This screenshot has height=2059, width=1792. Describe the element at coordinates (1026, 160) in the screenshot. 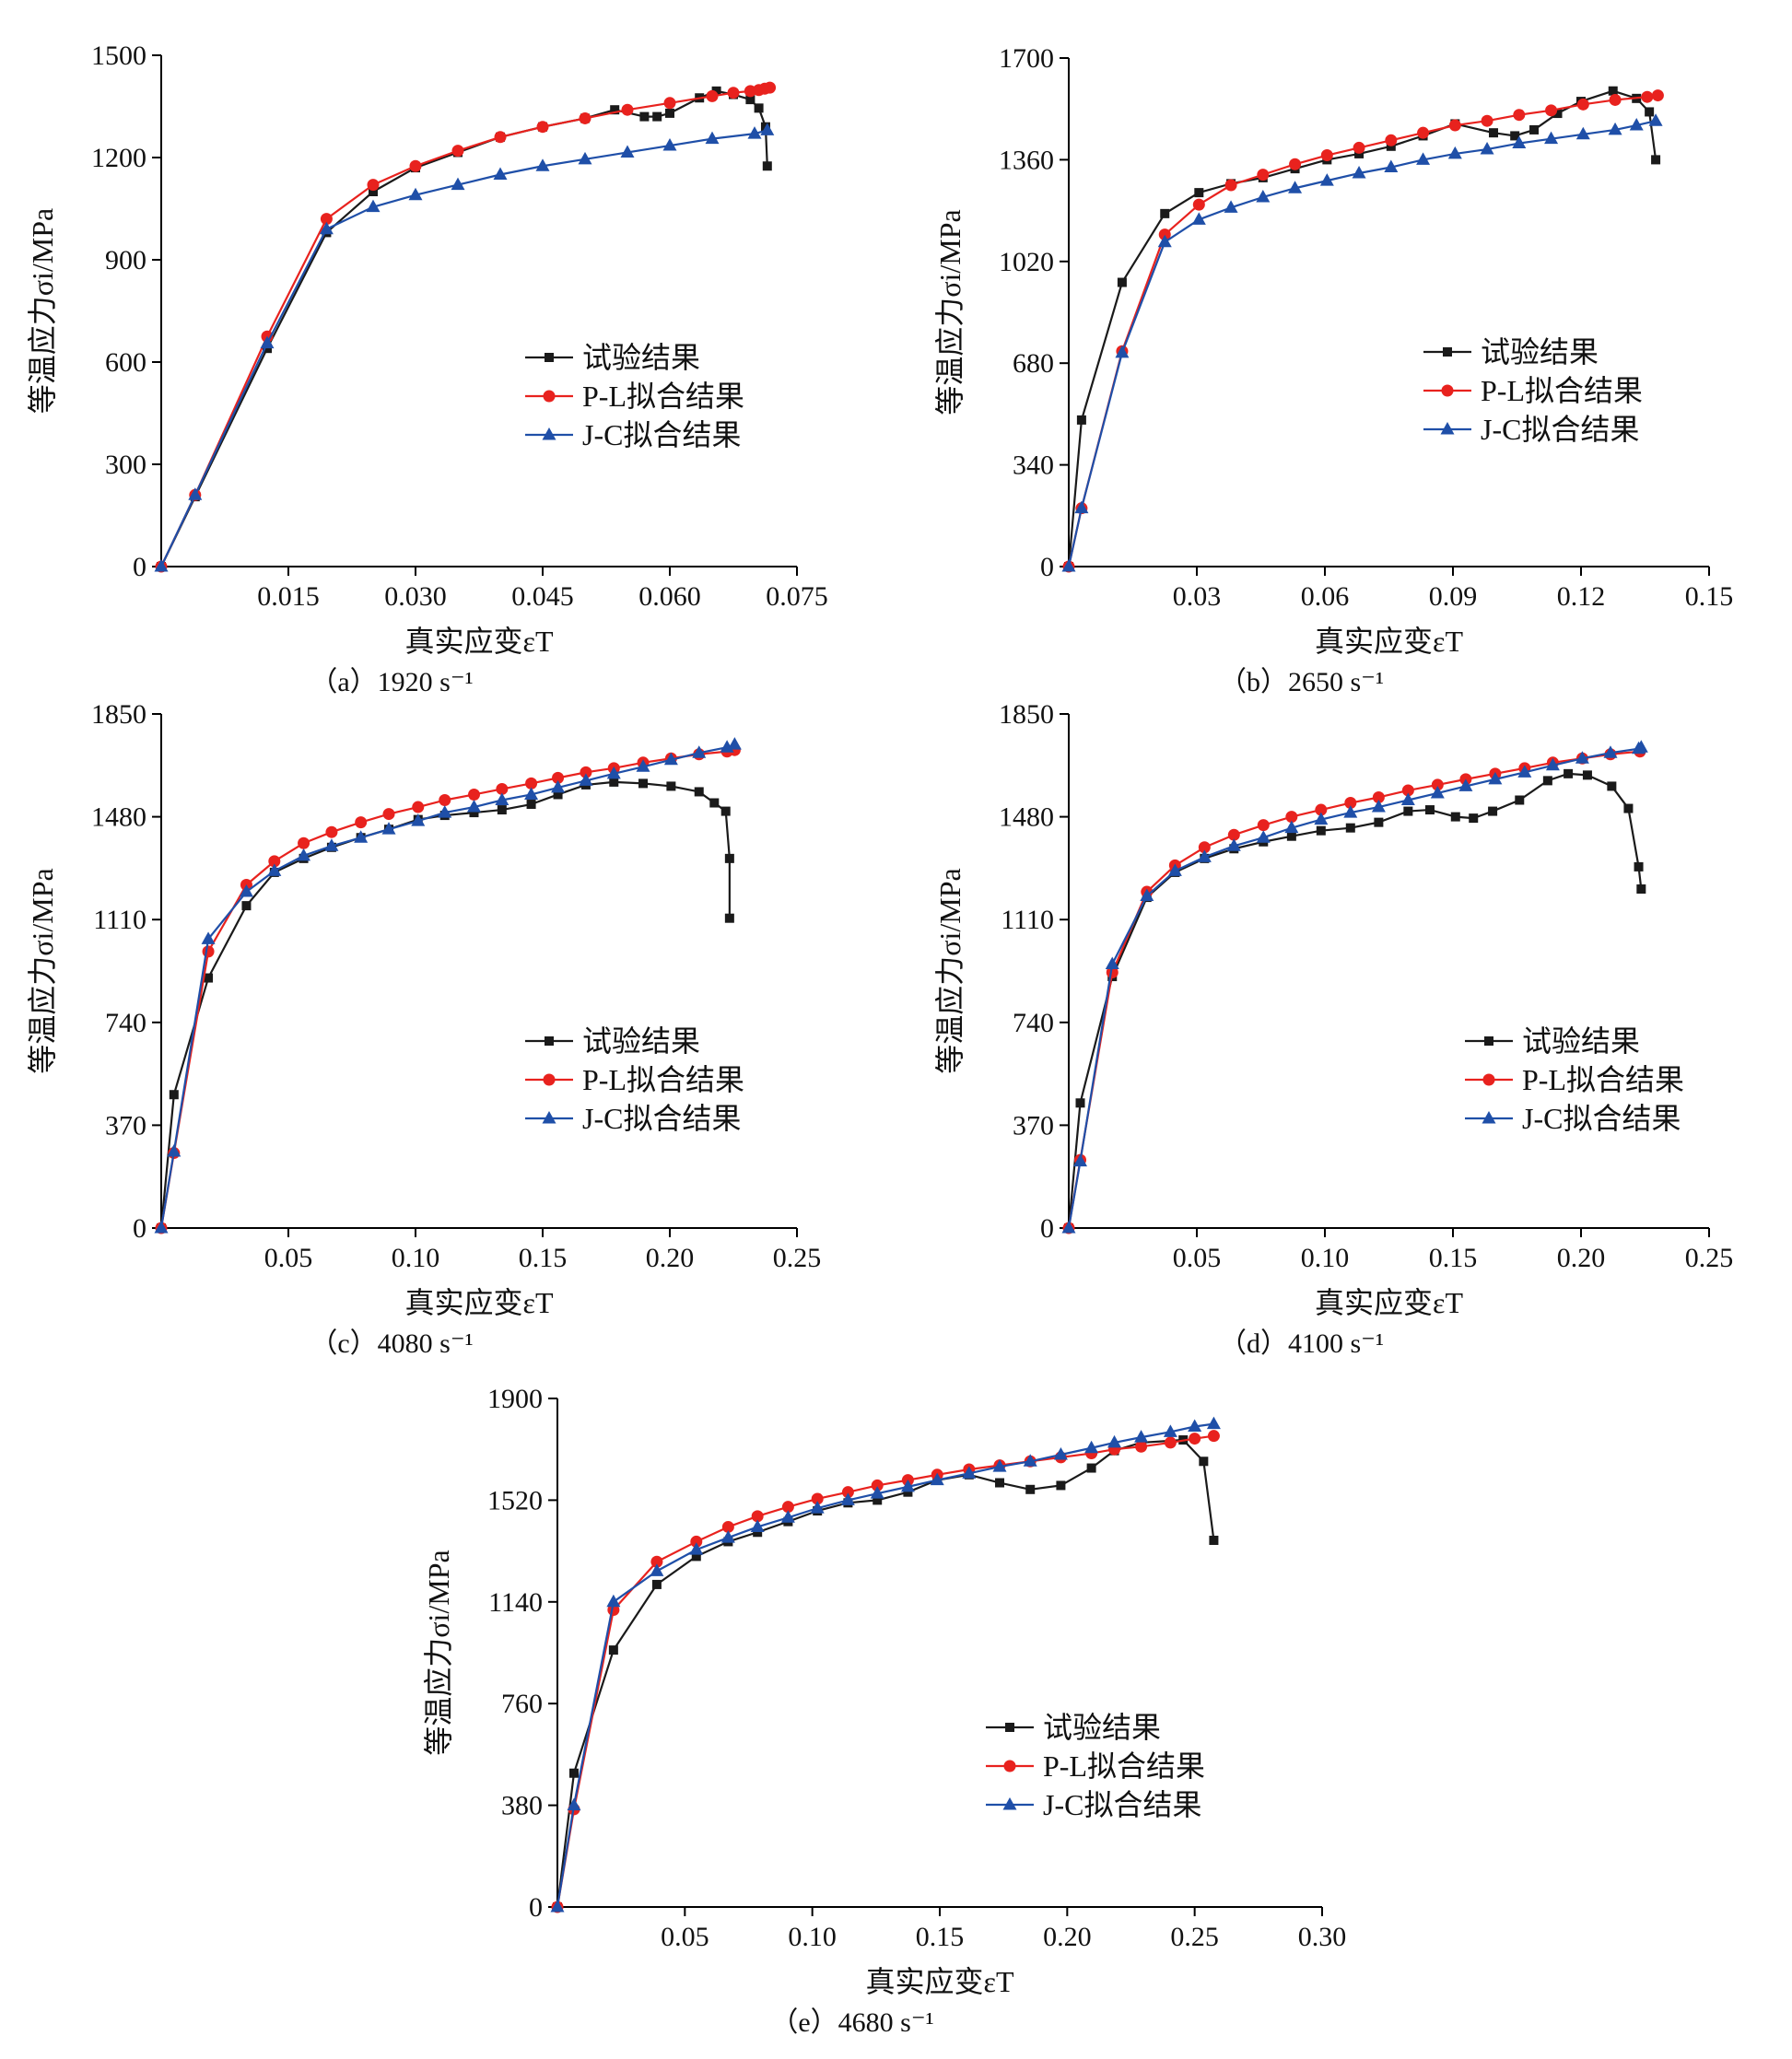

I see `y-tick-label: 1360` at that location.